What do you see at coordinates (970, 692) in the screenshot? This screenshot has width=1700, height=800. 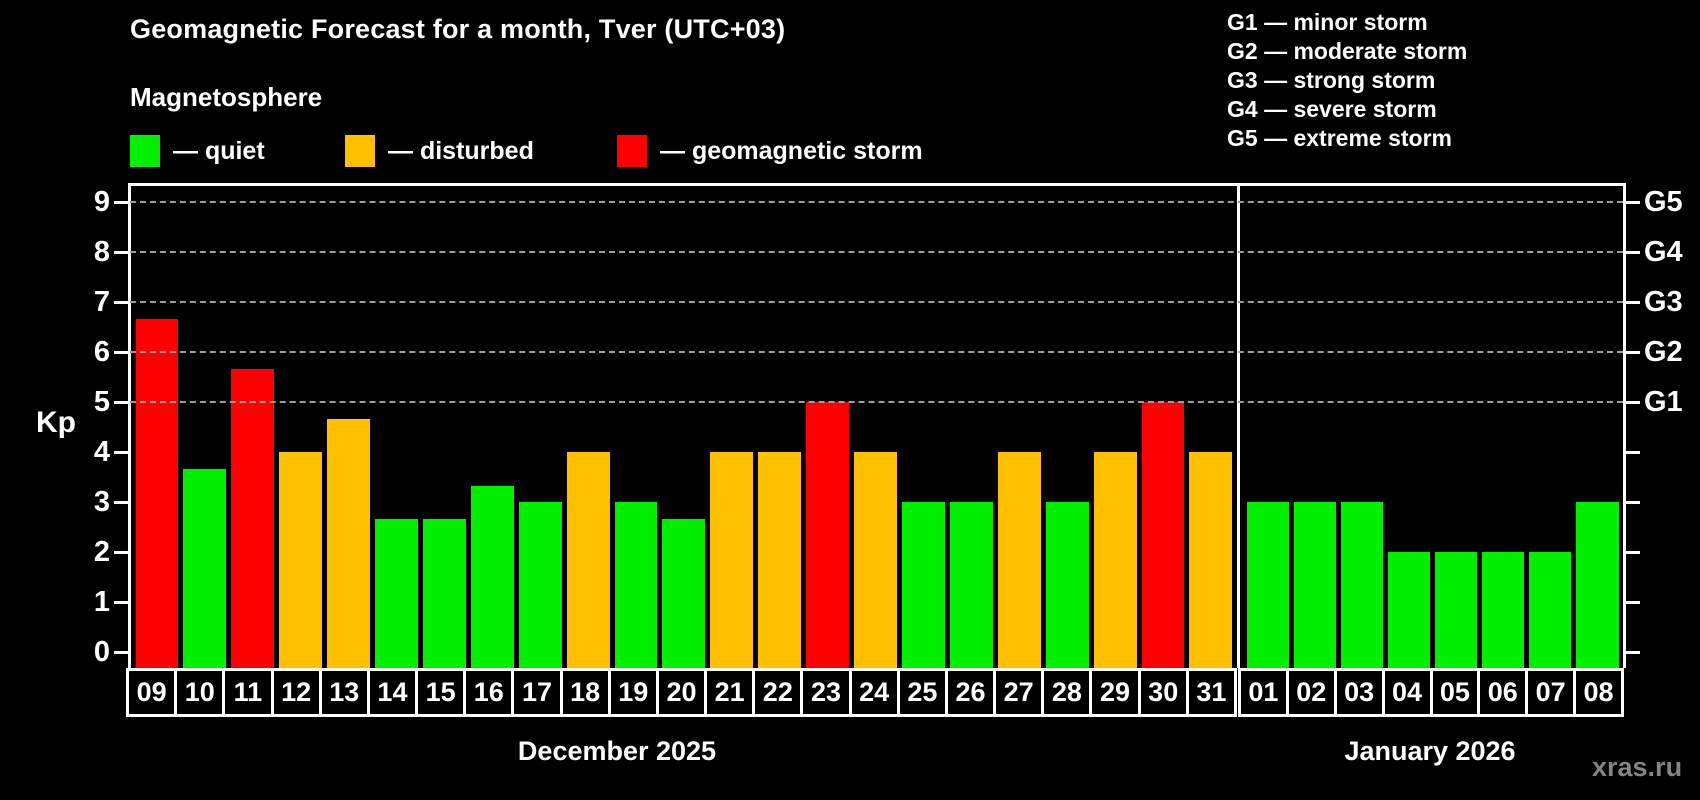 I see `day-cell-26: 26` at bounding box center [970, 692].